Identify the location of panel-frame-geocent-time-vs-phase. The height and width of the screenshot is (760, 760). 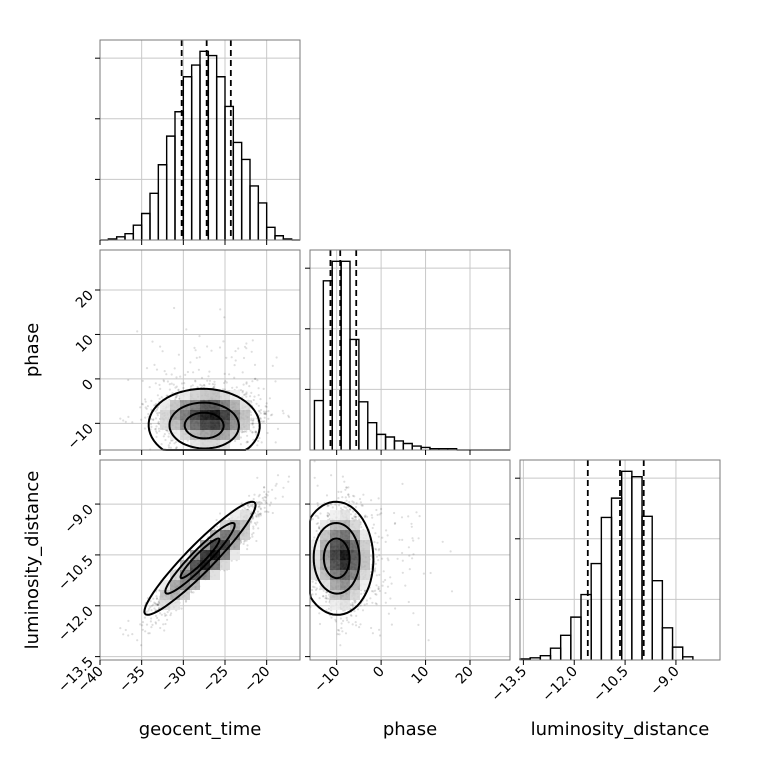
(200, 350).